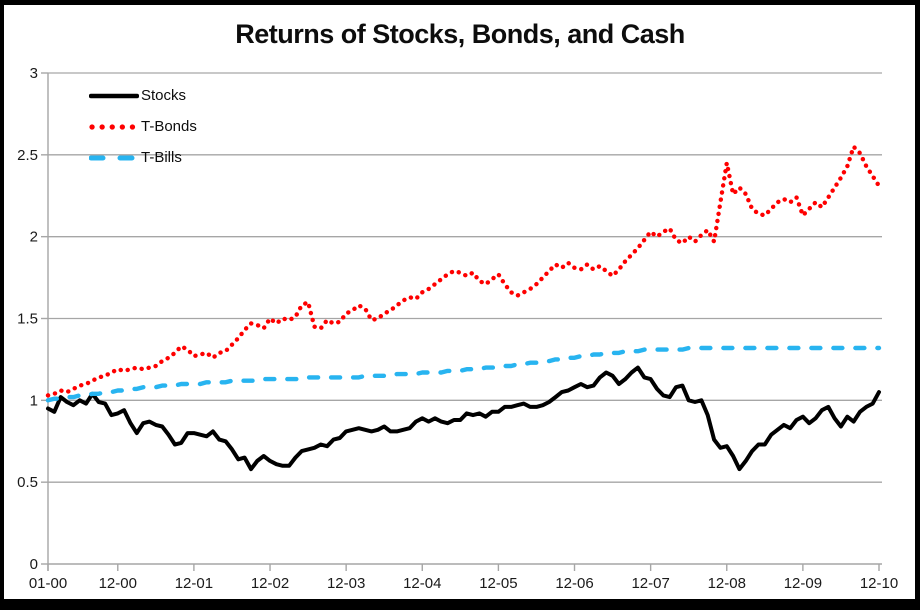  I want to click on x-tick-label: 12-01, so click(194, 583).